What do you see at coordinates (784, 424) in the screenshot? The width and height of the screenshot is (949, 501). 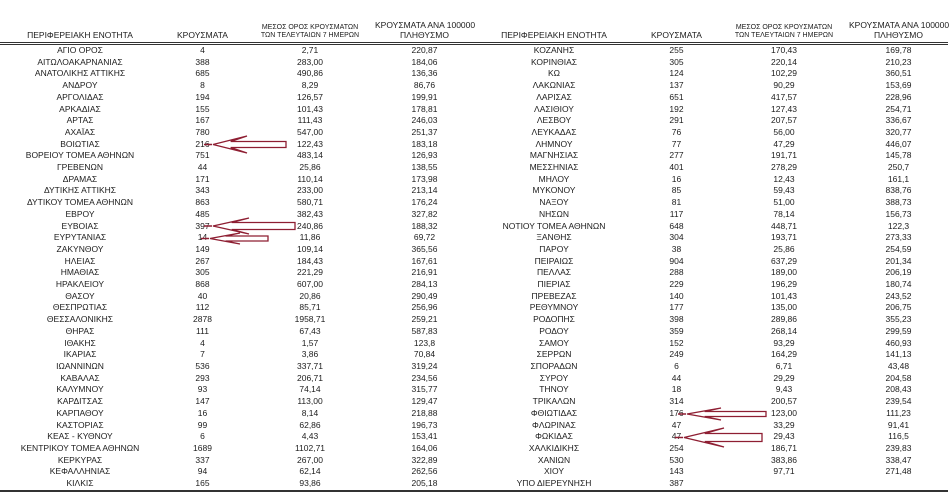 I see `avg7-cell: 33,29` at bounding box center [784, 424].